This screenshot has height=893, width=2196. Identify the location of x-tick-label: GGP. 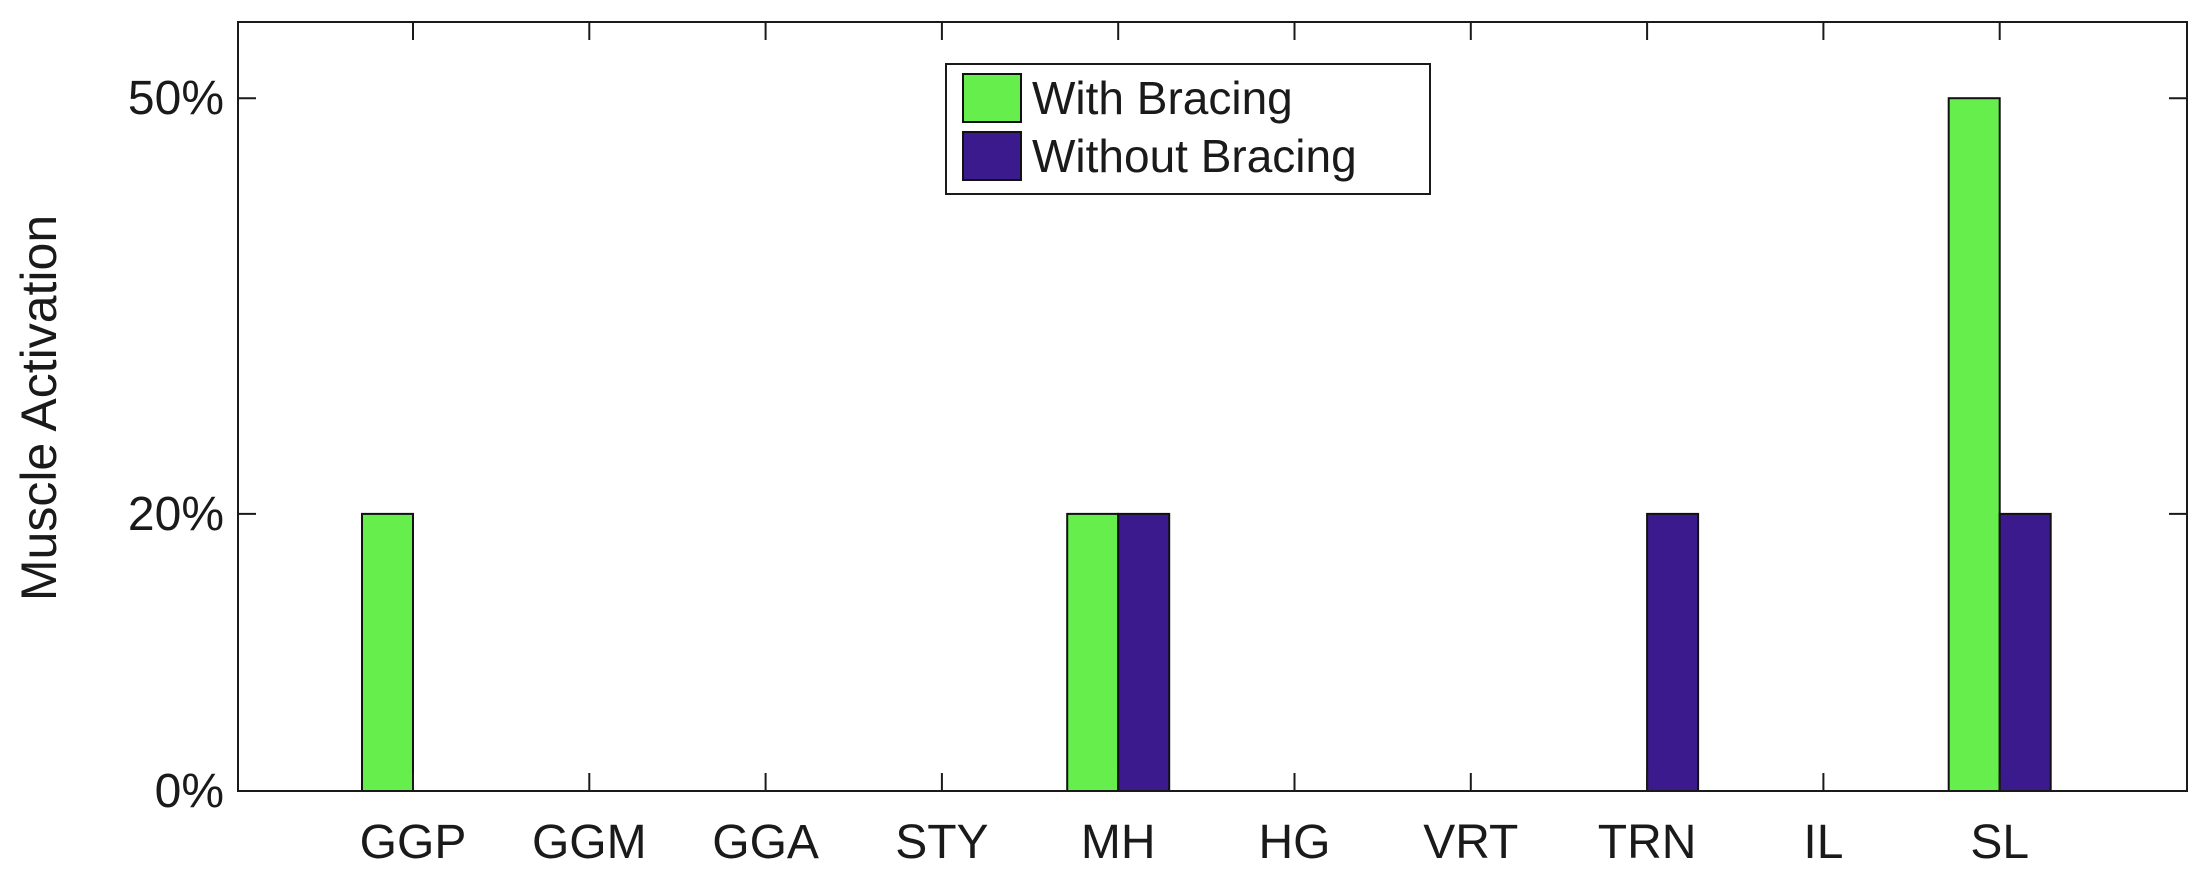
(413, 842).